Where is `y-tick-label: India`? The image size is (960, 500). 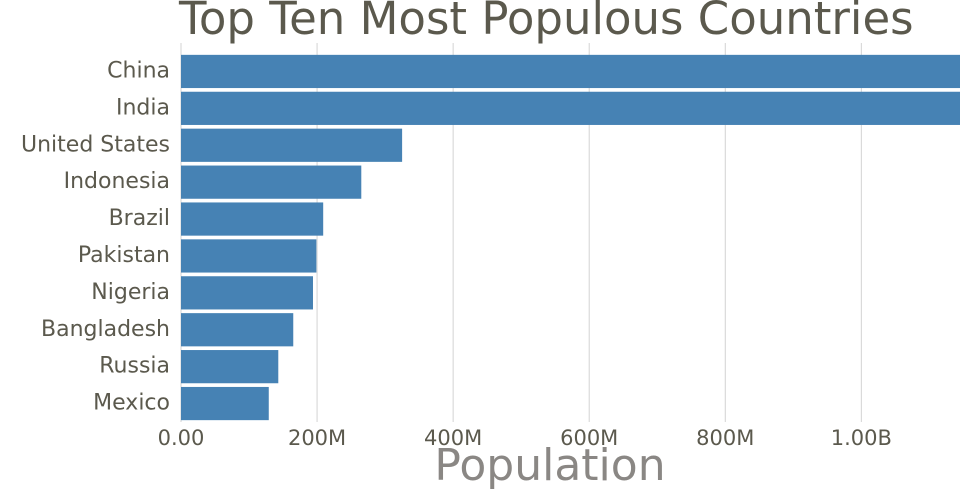
y-tick-label: India is located at coordinates (143, 107).